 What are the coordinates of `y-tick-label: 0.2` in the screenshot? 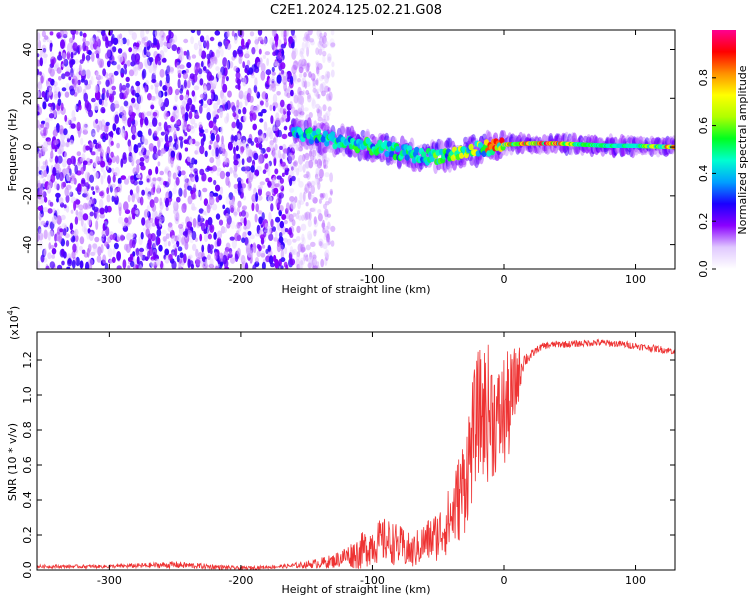 It's located at (27, 535).